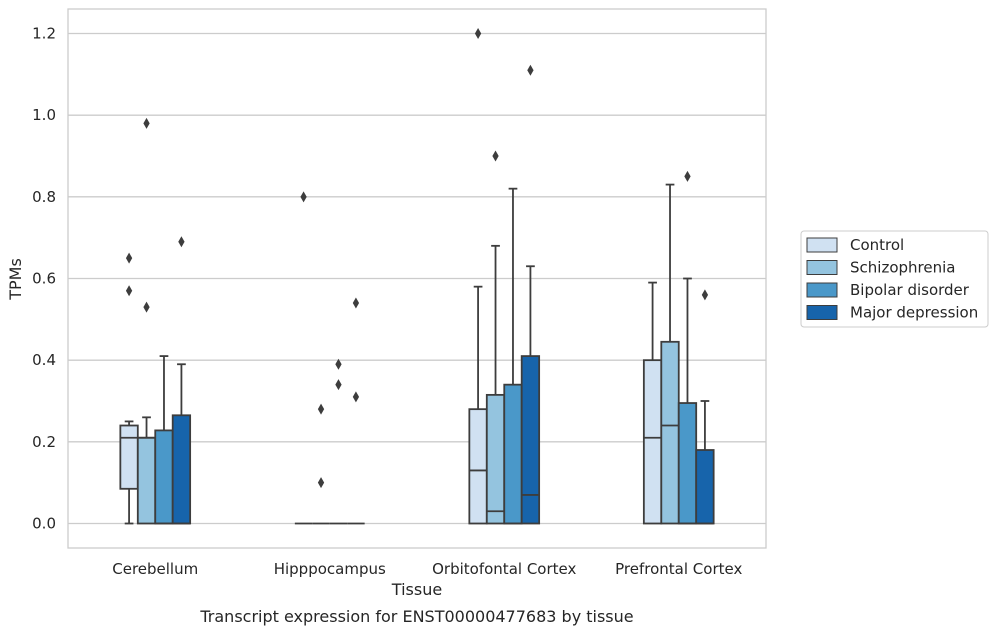  Describe the element at coordinates (129, 388) in the screenshot. I see `box-cerebellum-control` at that location.